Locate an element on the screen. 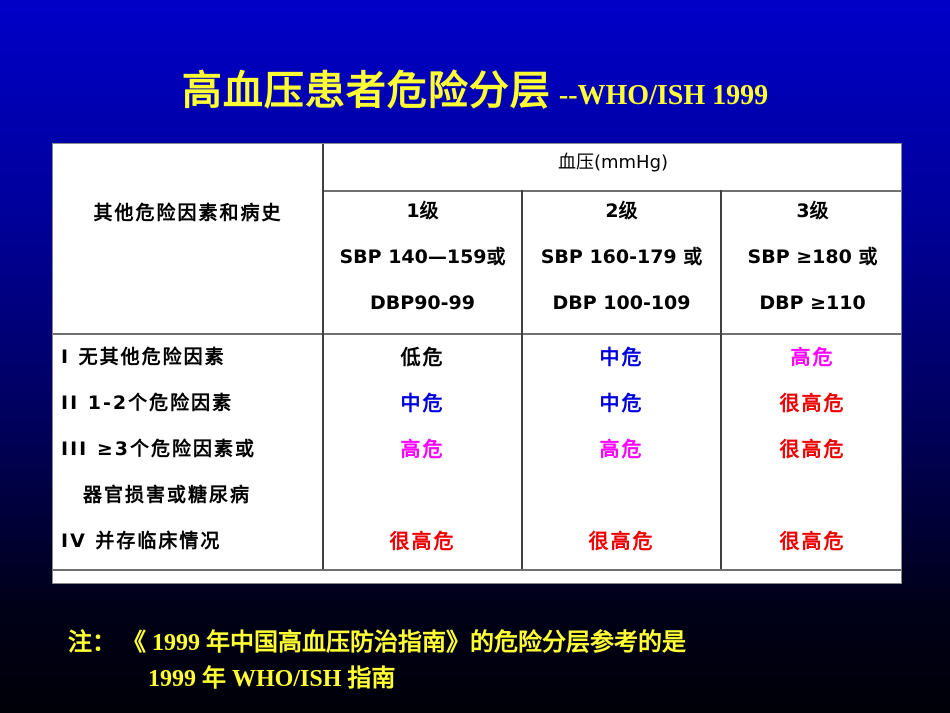 The image size is (950, 713). title-suffix: --WHO/ISH 1999 is located at coordinates (663, 95).